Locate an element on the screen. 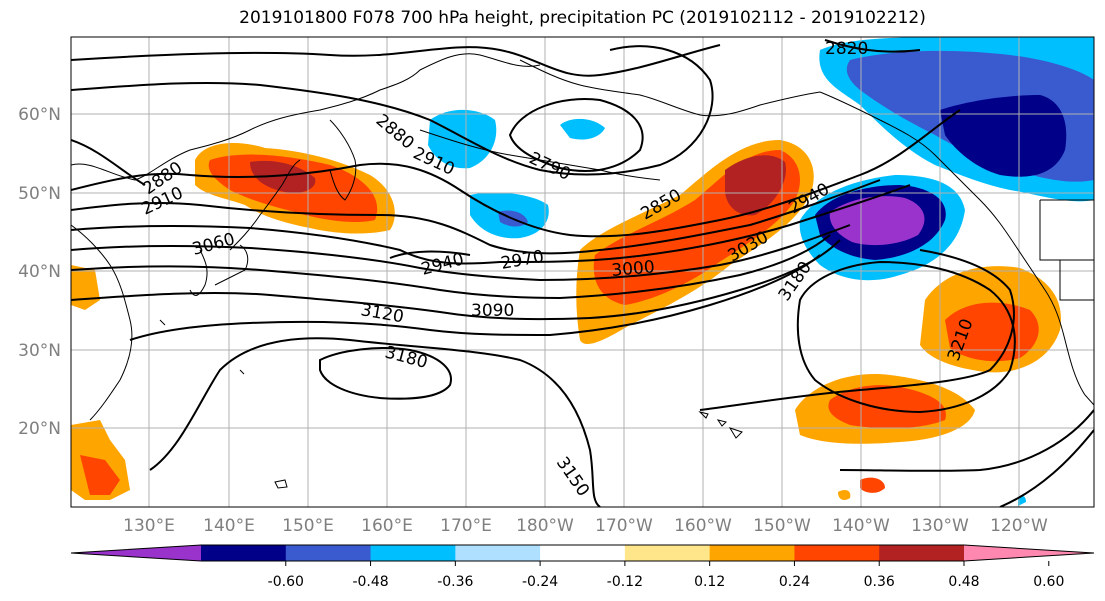  lon-label: 150°W is located at coordinates (782, 526).